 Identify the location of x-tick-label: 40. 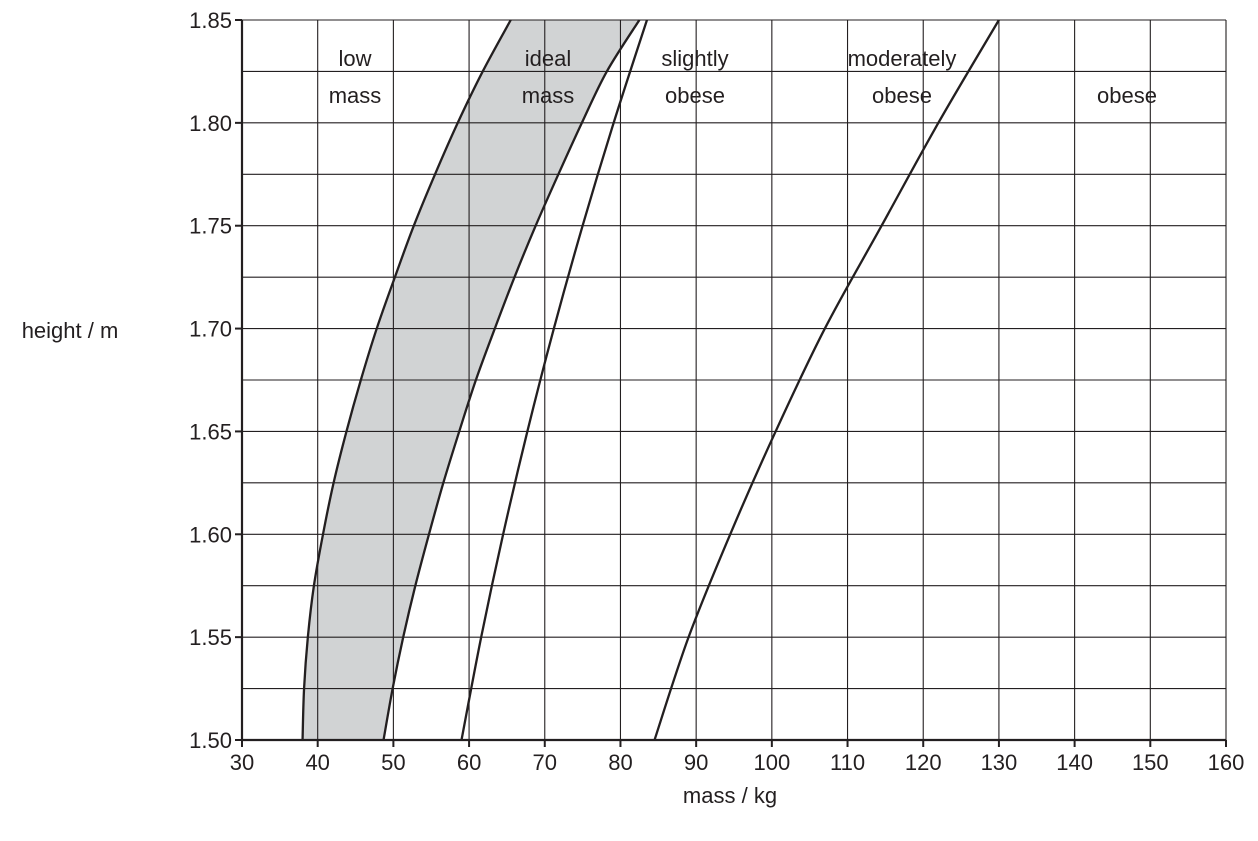
(317, 762).